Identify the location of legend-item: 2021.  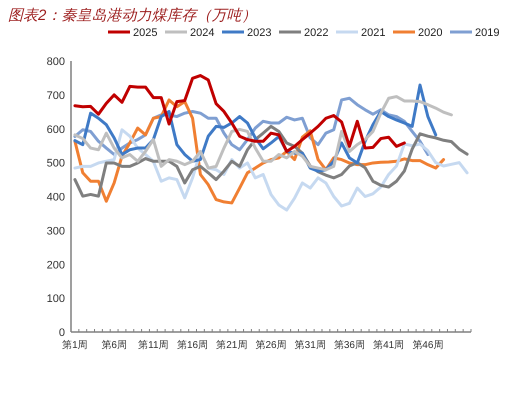
(361, 33).